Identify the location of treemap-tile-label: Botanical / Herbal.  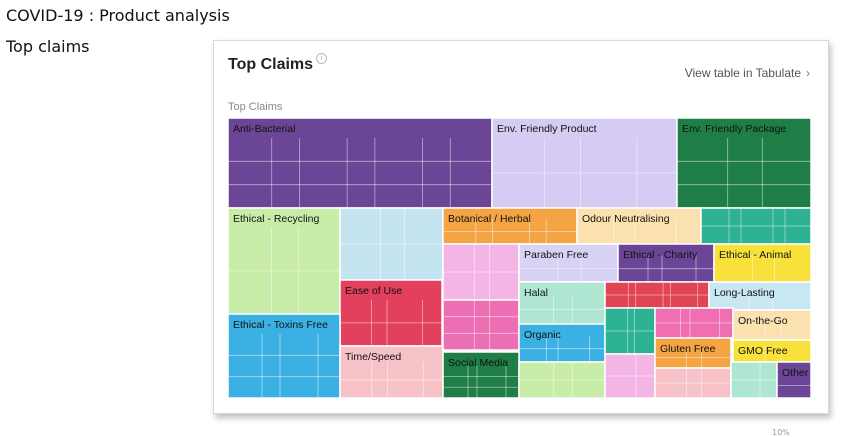
(489, 219).